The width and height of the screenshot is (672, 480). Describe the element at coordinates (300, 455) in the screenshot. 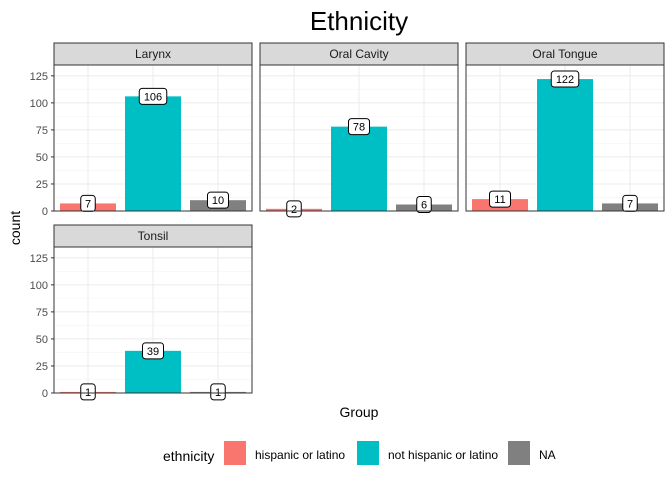

I see `legend-label: hispanic or latino` at that location.